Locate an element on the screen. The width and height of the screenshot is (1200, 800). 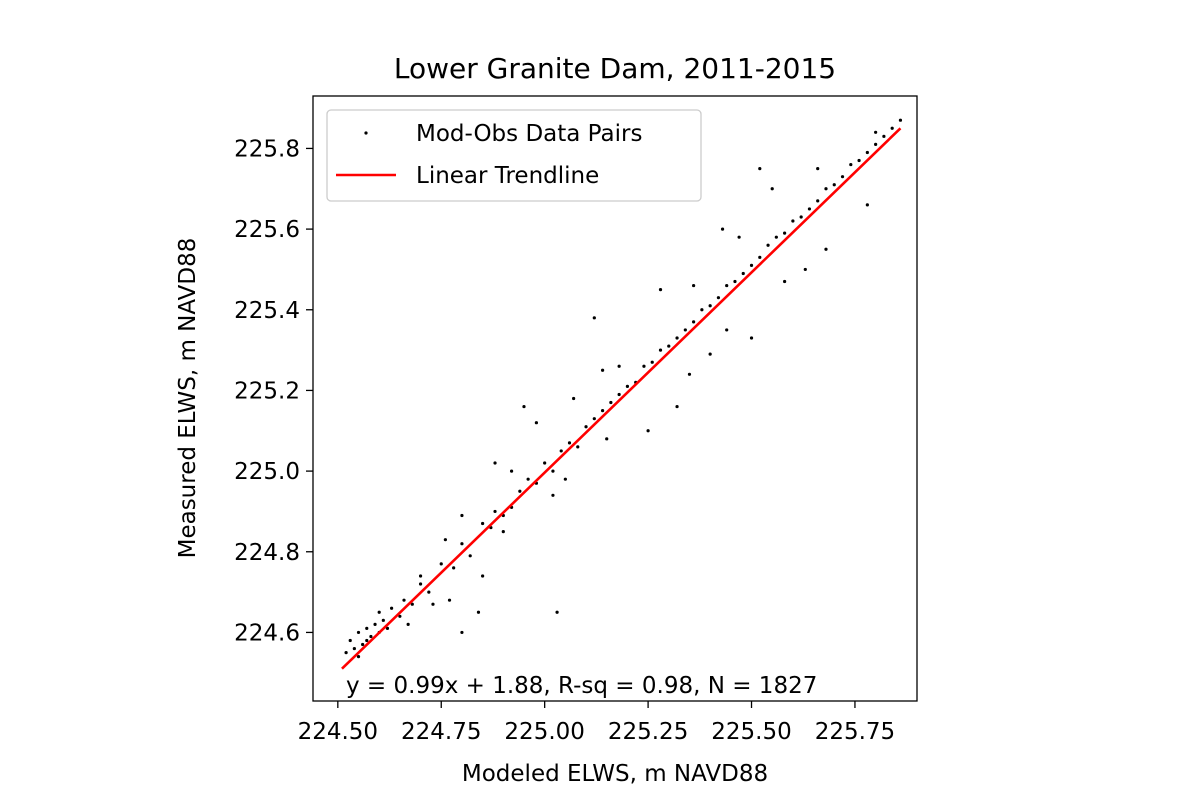
x-tick-label: 225.00 is located at coordinates (544, 732).